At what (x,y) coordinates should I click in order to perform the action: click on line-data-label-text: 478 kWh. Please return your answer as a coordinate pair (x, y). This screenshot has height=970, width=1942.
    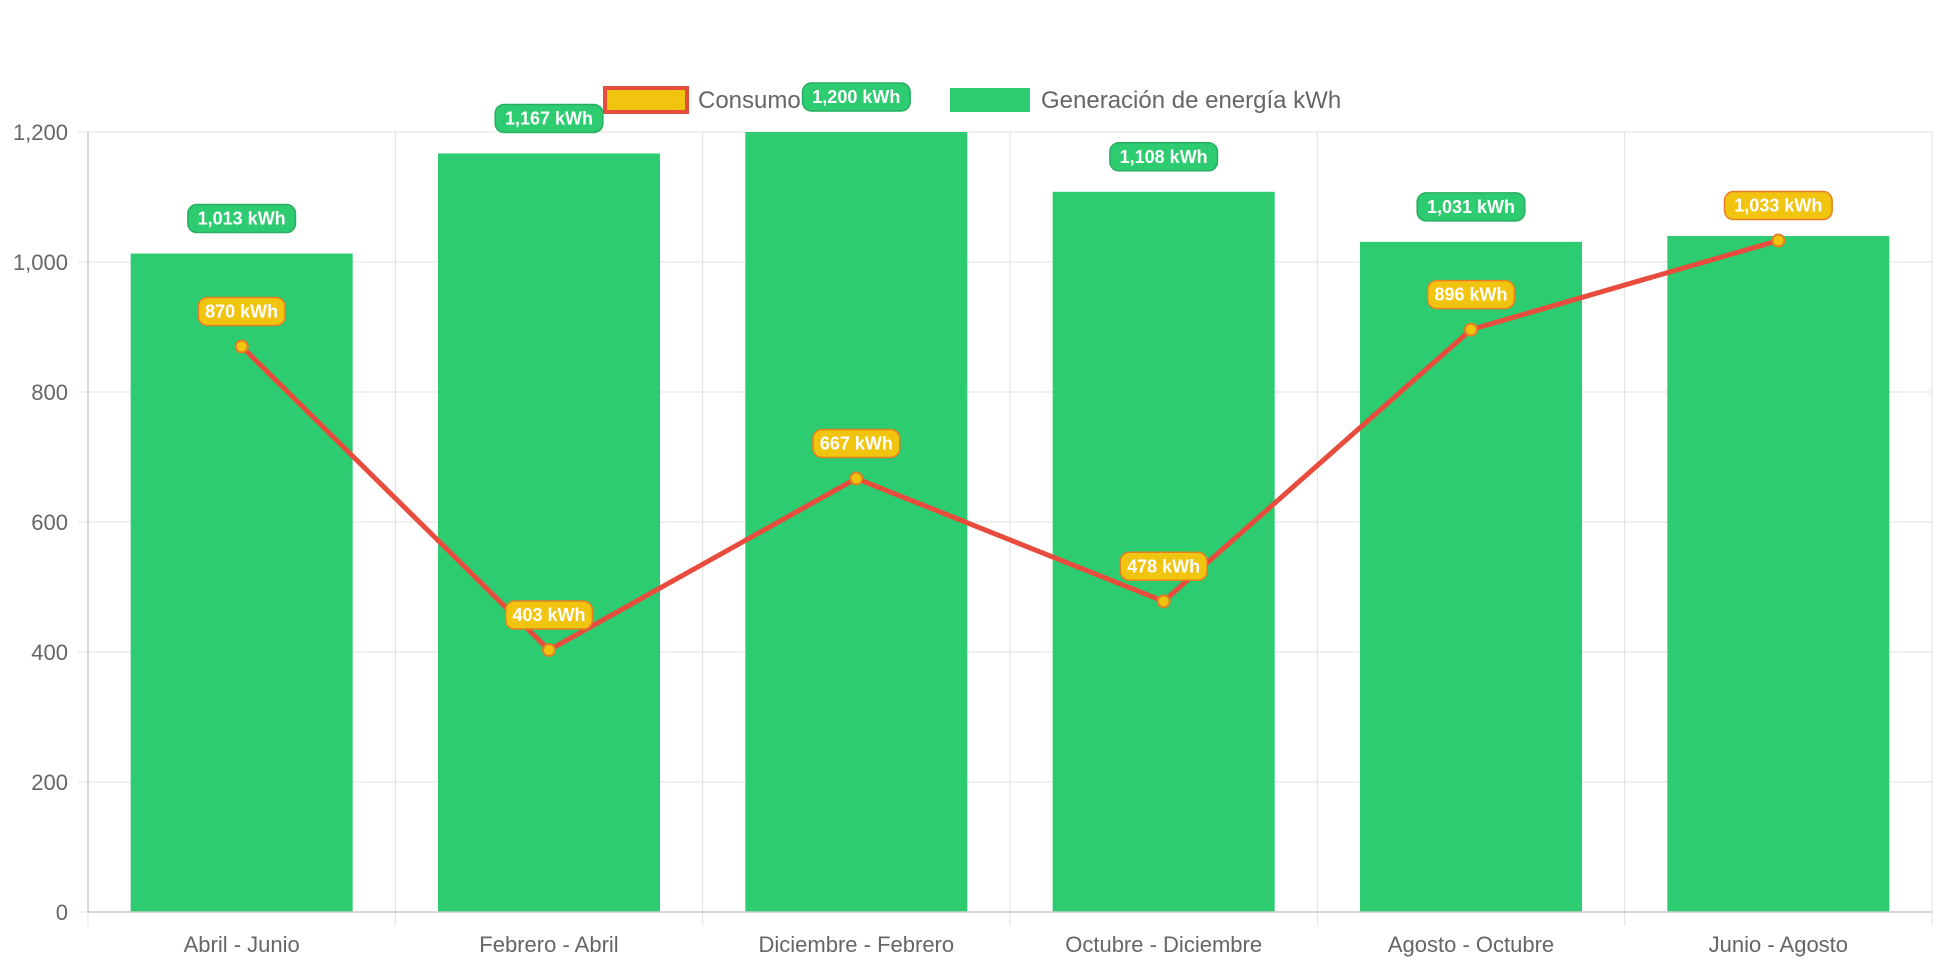
    Looking at the image, I should click on (1163, 566).